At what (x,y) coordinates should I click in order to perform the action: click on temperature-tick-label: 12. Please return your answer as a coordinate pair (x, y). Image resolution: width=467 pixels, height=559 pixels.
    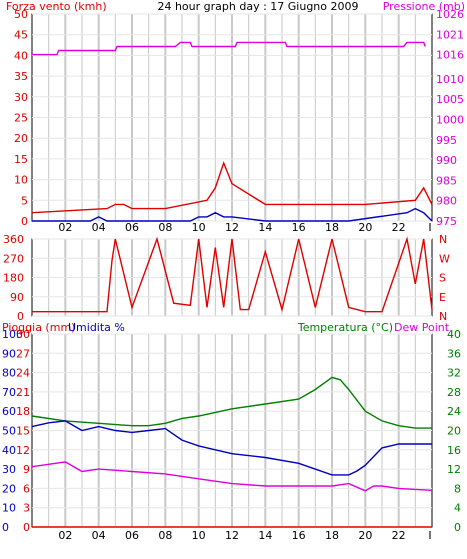
    Looking at the image, I should click on (454, 469).